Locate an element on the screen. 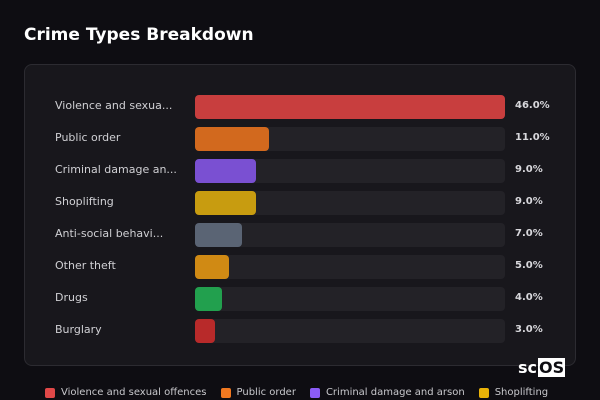 The image size is (600, 400). value-label: 7.0% is located at coordinates (529, 233).